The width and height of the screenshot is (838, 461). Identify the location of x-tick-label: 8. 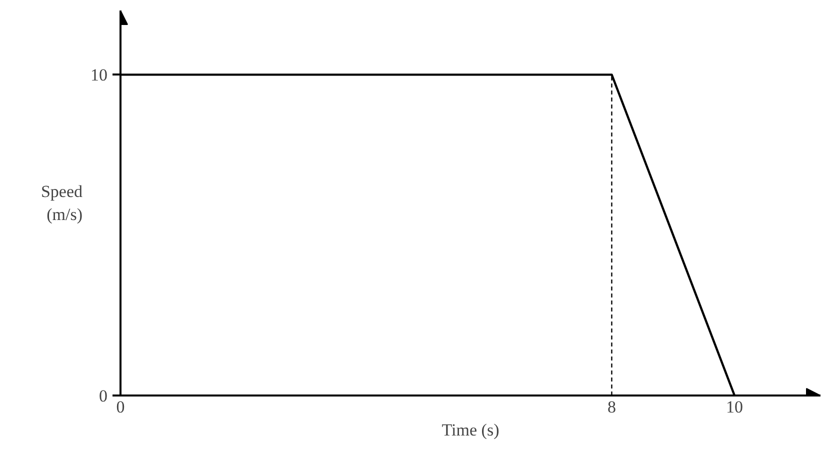
(611, 407).